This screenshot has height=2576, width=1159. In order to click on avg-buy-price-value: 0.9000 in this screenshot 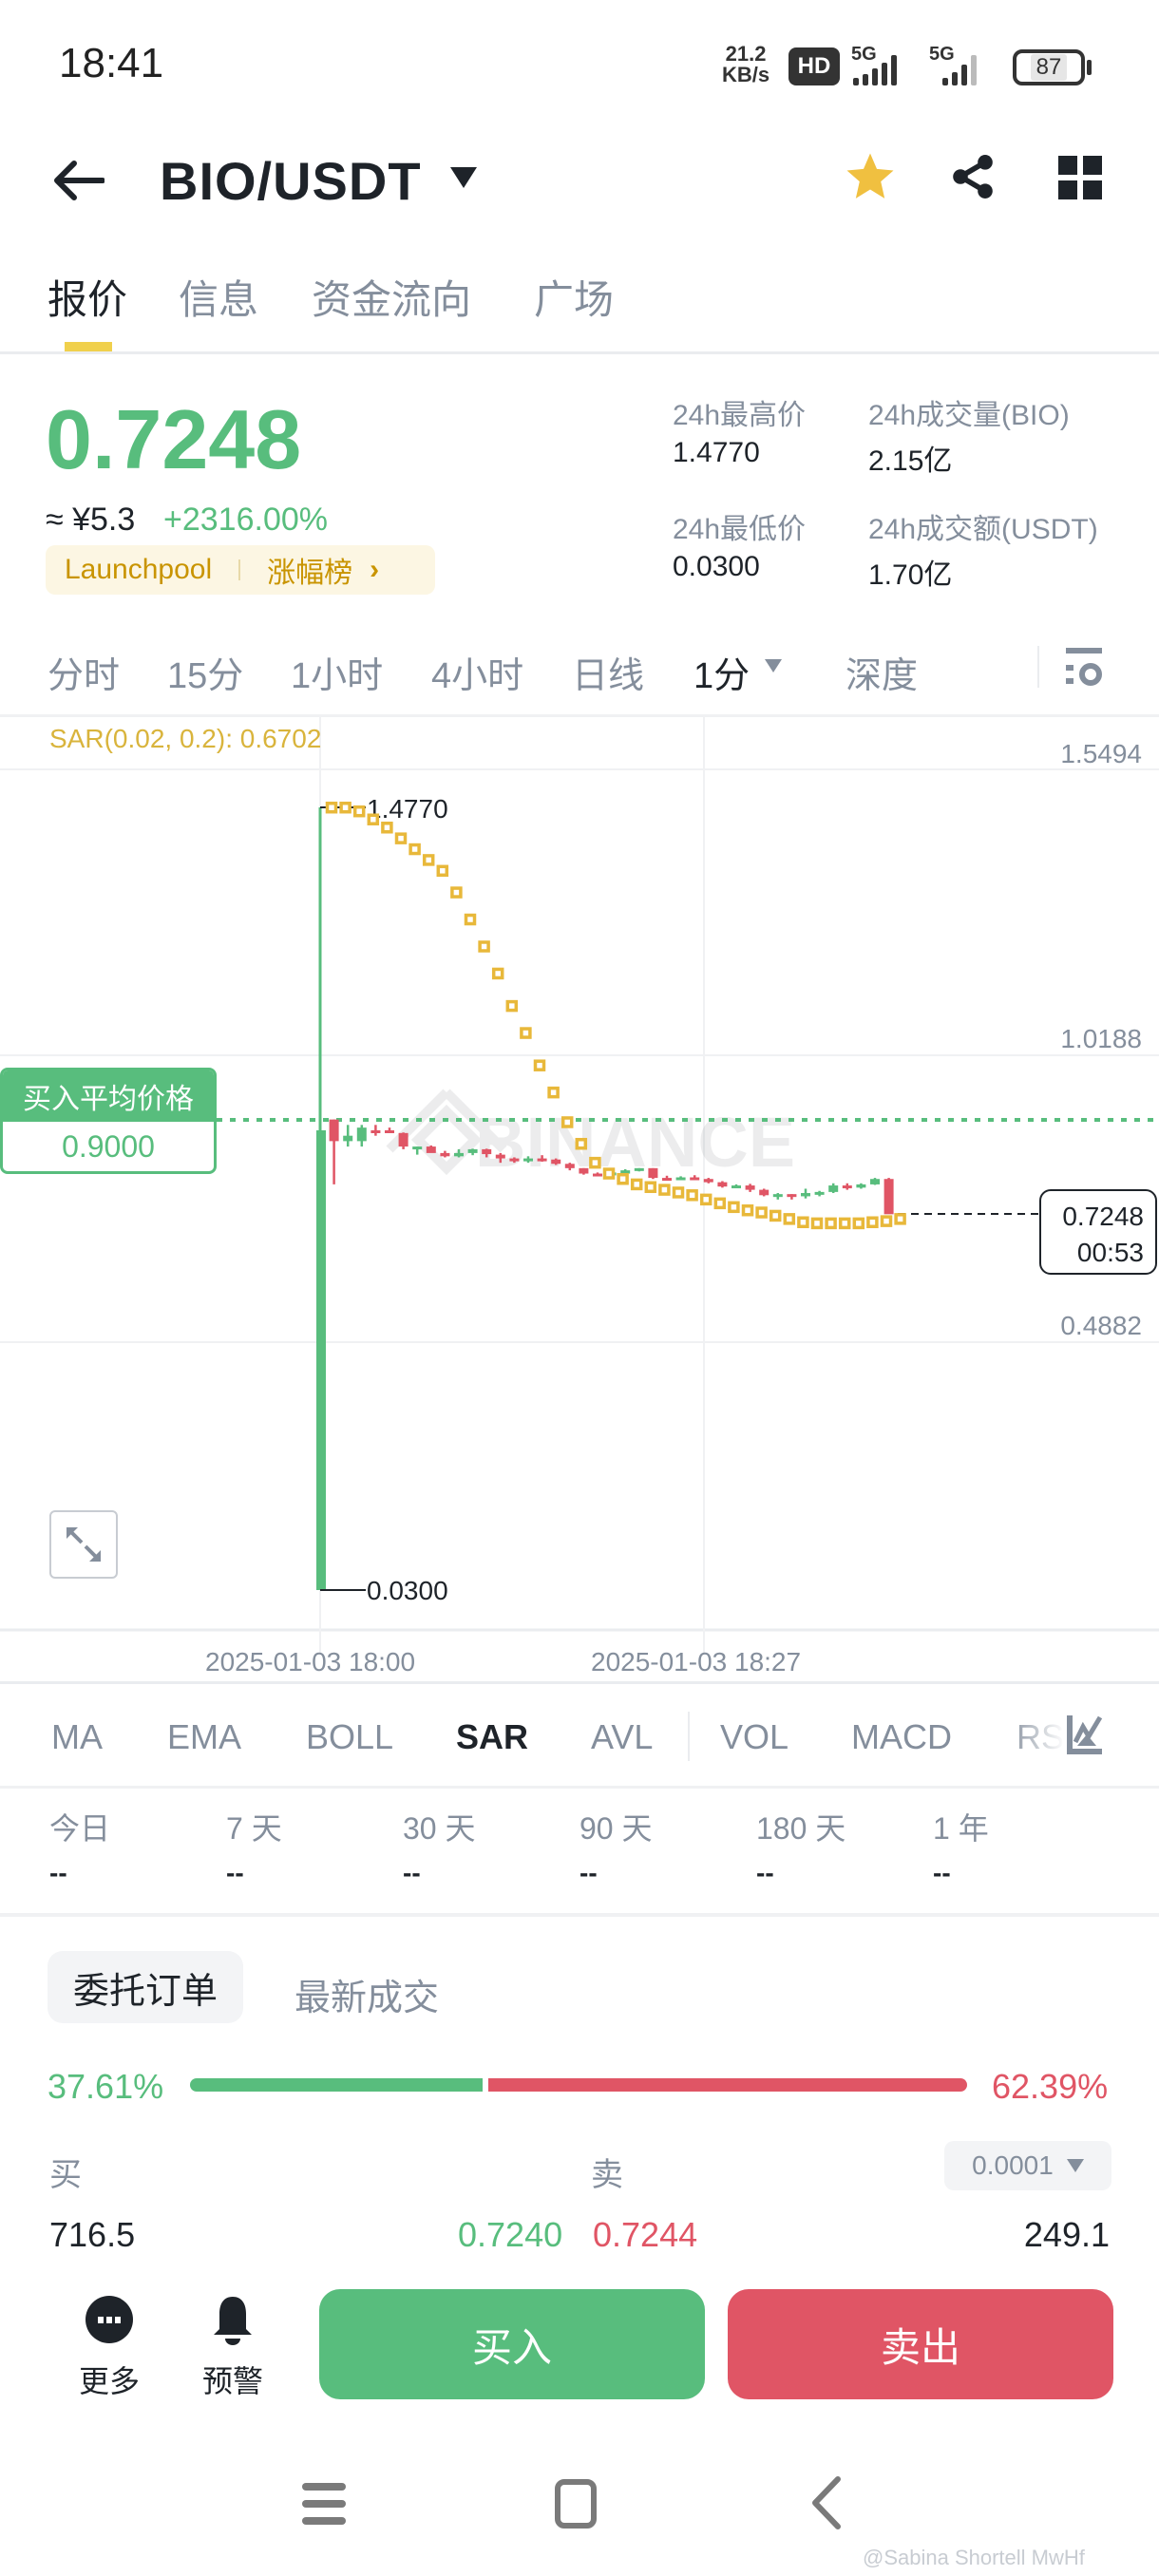, I will do `click(108, 1146)`.